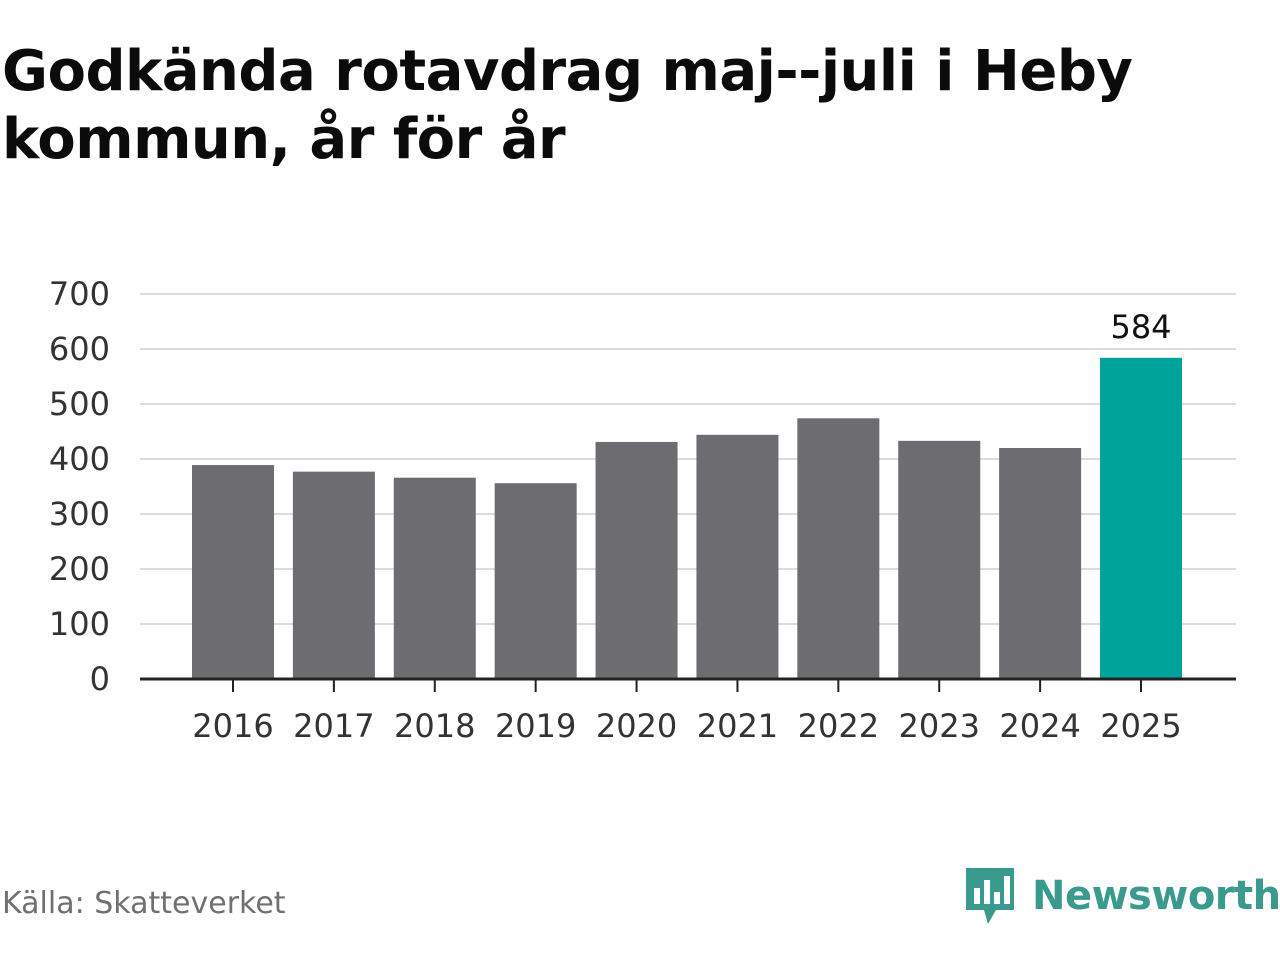 This screenshot has height=960, width=1280. What do you see at coordinates (79, 569) in the screenshot?
I see `y-tick-label: 200` at bounding box center [79, 569].